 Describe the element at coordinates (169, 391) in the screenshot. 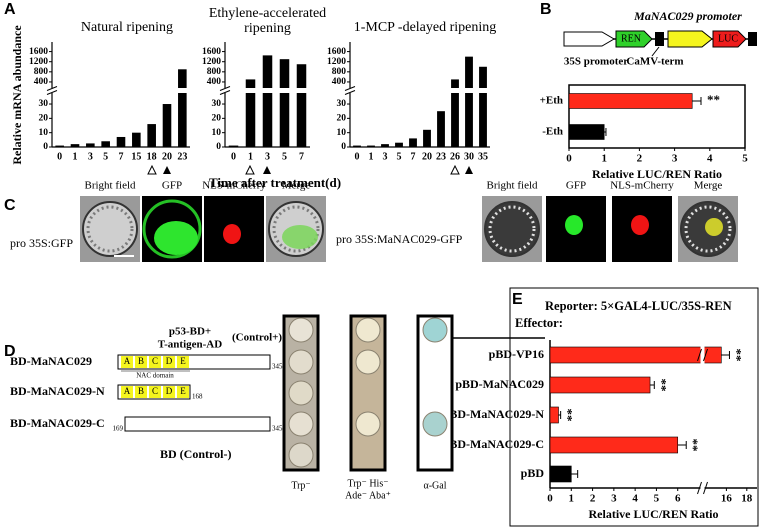

I see `domain-label: D` at that location.